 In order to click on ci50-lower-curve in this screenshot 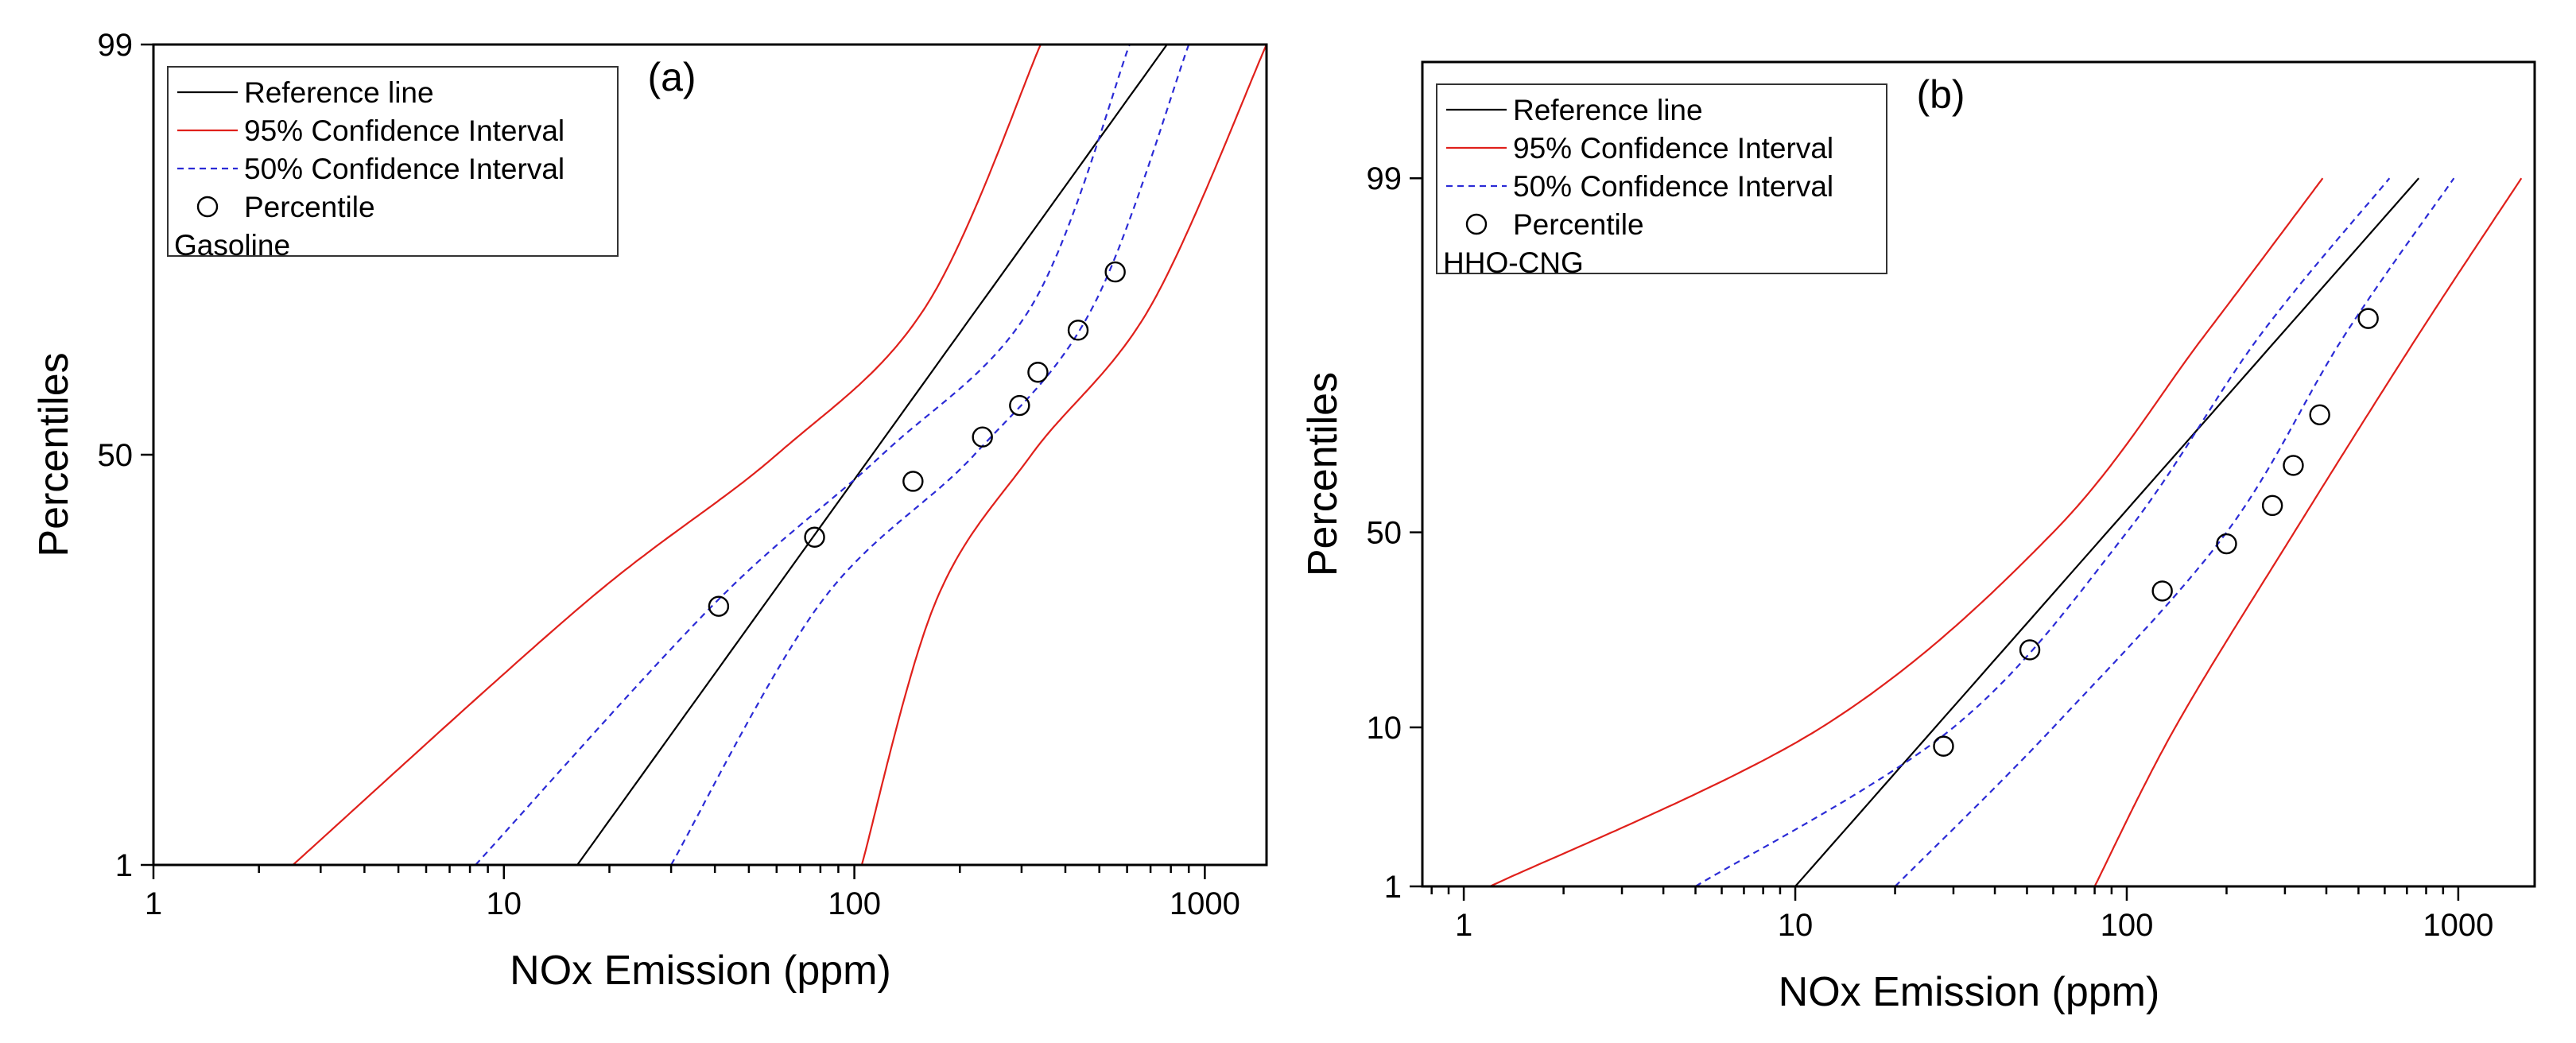, I will do `click(2174, 531)`.